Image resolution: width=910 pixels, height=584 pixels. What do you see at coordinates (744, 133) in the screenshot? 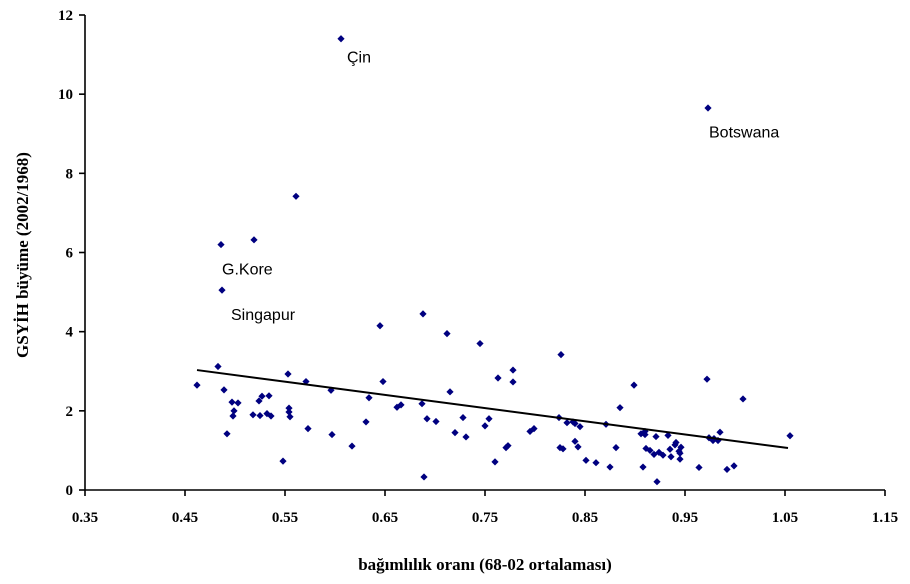
I see `point-annotation: Botswana` at bounding box center [744, 133].